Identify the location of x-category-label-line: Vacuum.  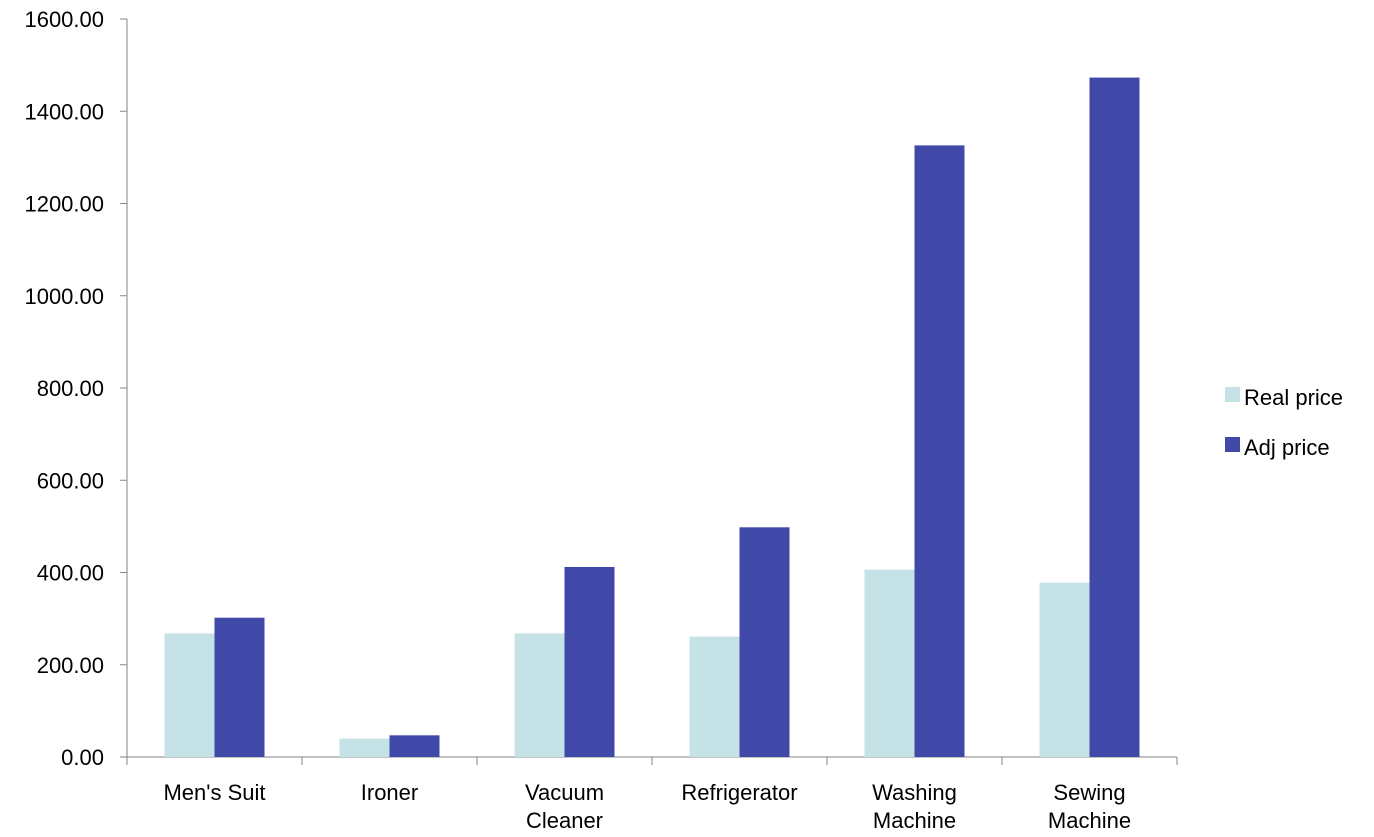
(564, 792).